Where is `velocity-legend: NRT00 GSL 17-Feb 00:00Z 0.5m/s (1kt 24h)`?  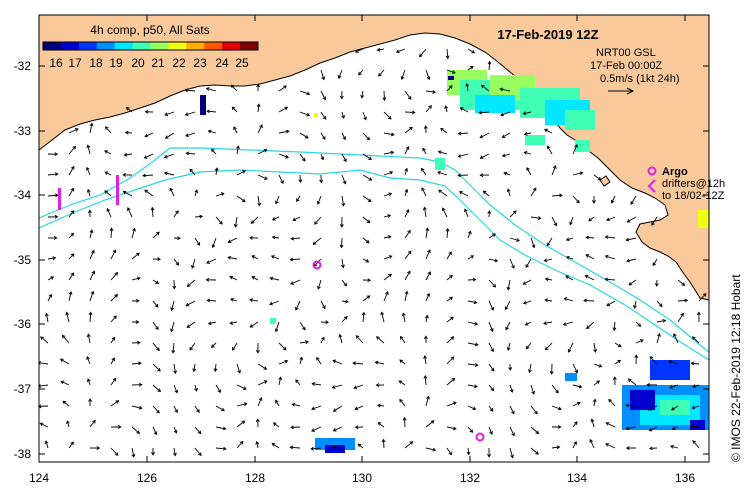 velocity-legend: NRT00 GSL 17-Feb 00:00Z 0.5m/s (1kt 24h) is located at coordinates (634, 71).